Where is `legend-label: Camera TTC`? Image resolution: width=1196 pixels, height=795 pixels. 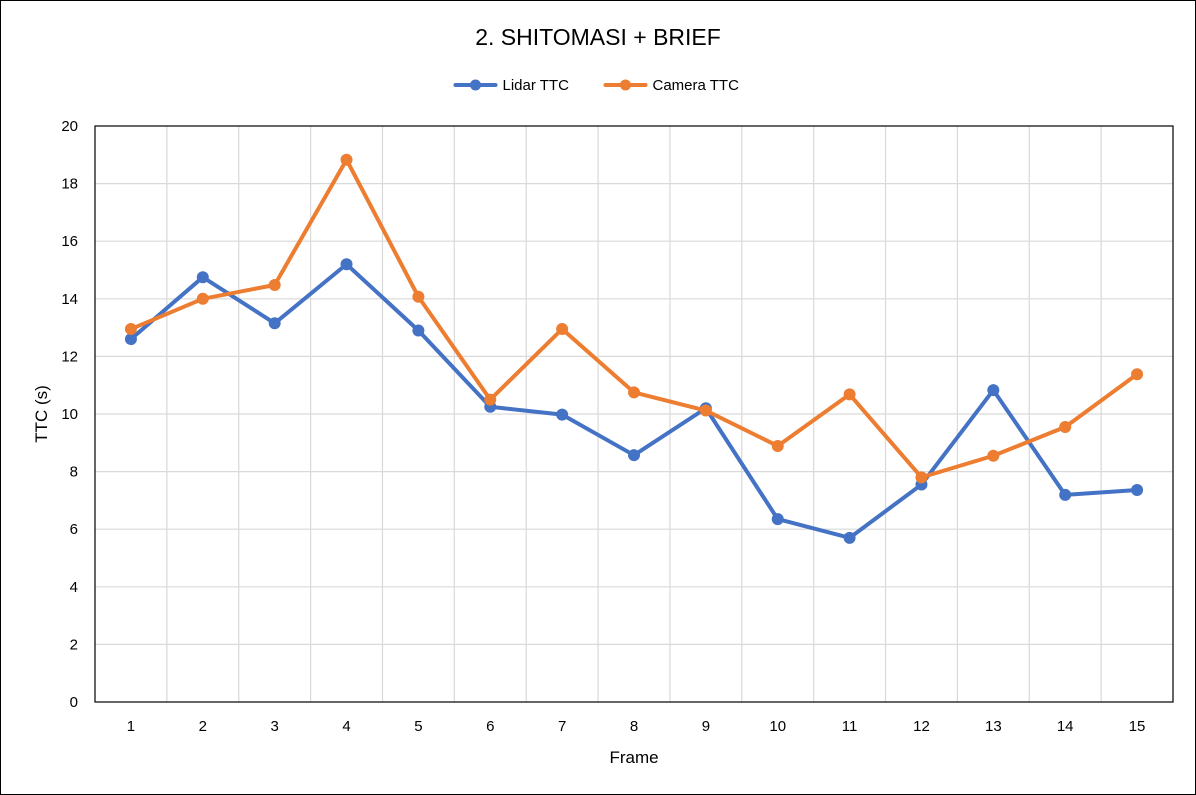 legend-label: Camera TTC is located at coordinates (696, 85).